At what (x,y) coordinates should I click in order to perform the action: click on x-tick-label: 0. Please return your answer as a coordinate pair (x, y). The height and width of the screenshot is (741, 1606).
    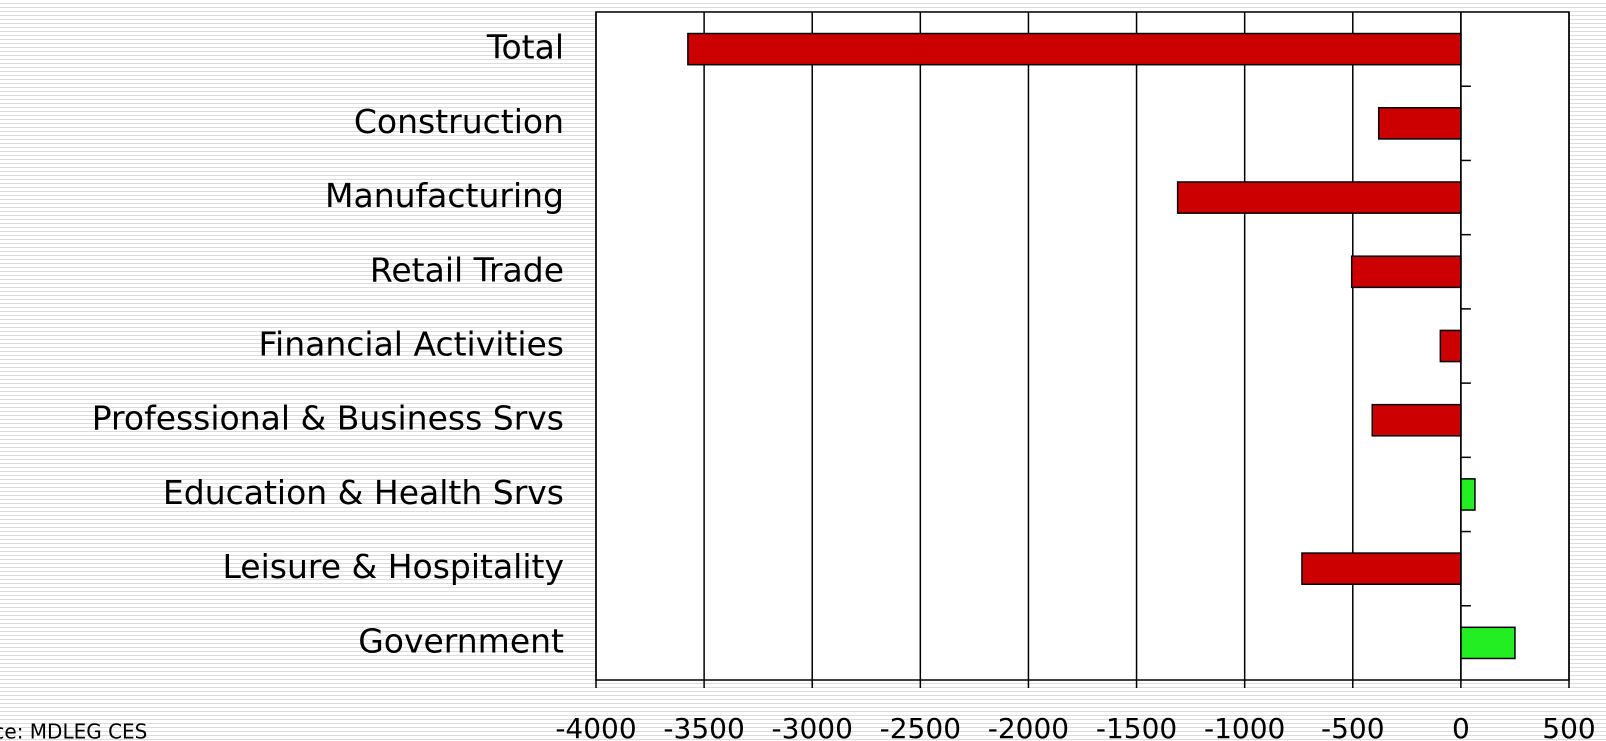
    Looking at the image, I should click on (1461, 726).